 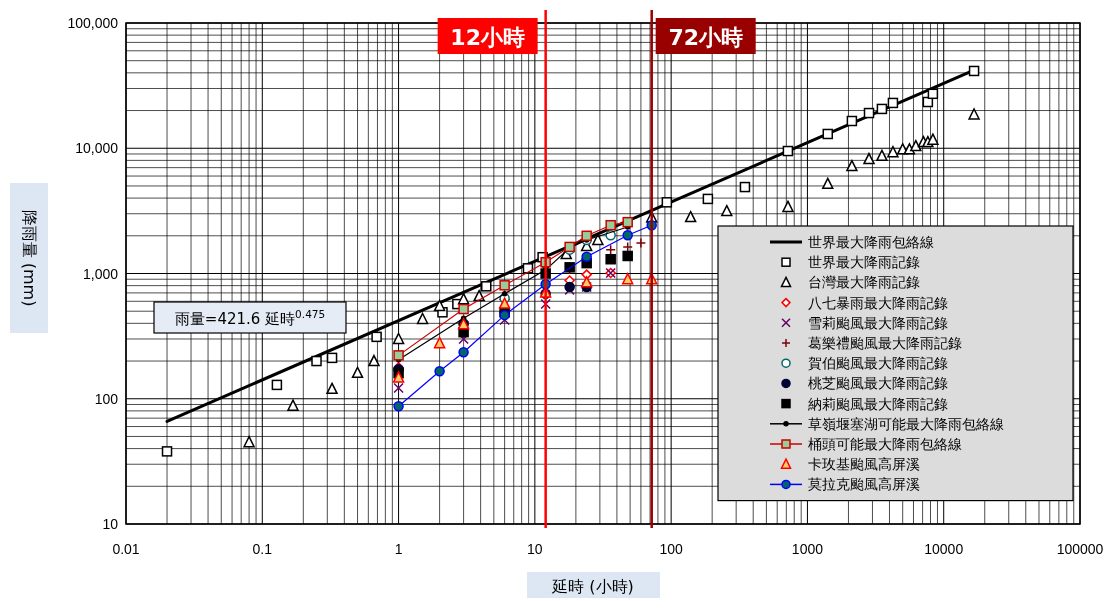 I want to click on x-tick-label: 1, so click(x=398, y=549).